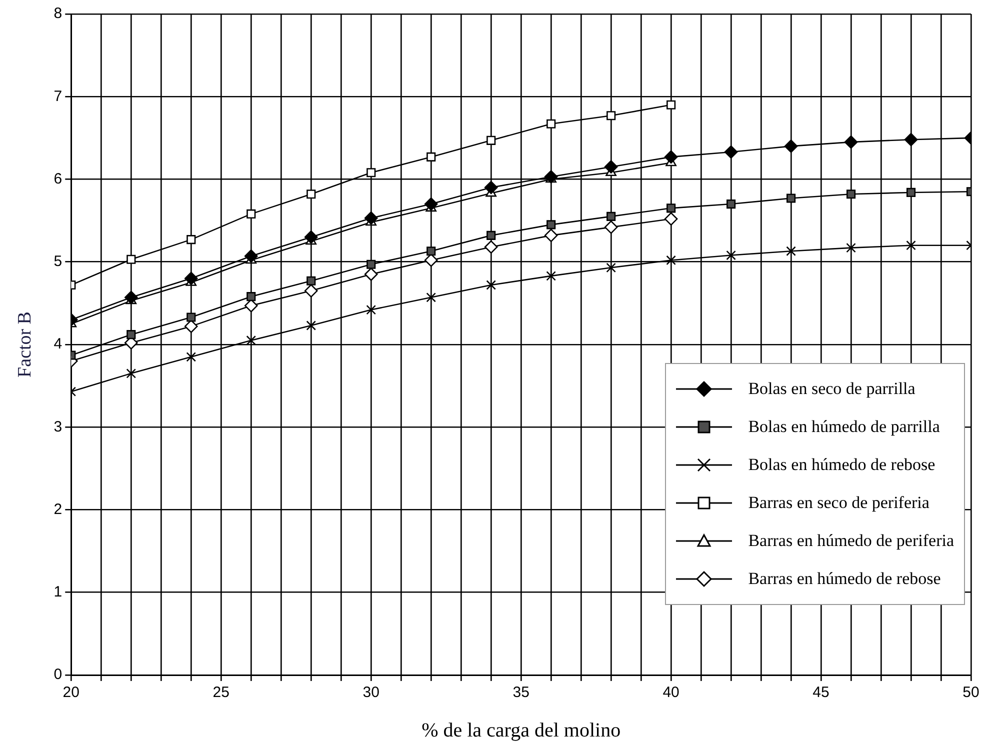 This screenshot has width=985, height=753. What do you see at coordinates (371, 693) in the screenshot?
I see `x-tick-label: 30` at bounding box center [371, 693].